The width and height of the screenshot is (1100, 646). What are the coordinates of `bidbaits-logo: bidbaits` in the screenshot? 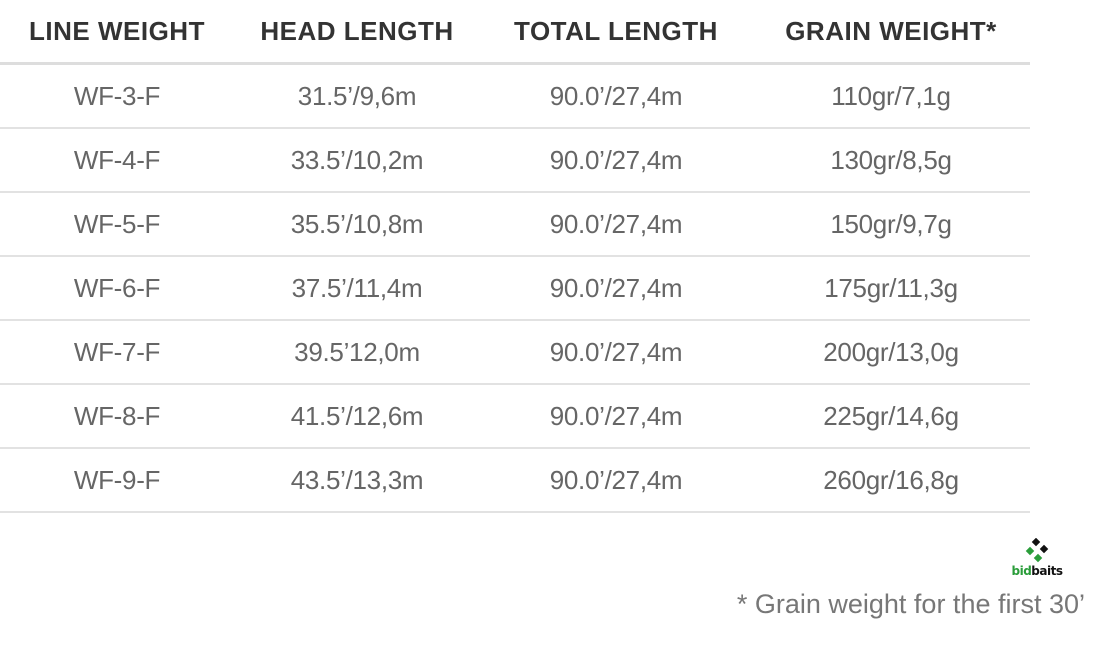 It's located at (1037, 558).